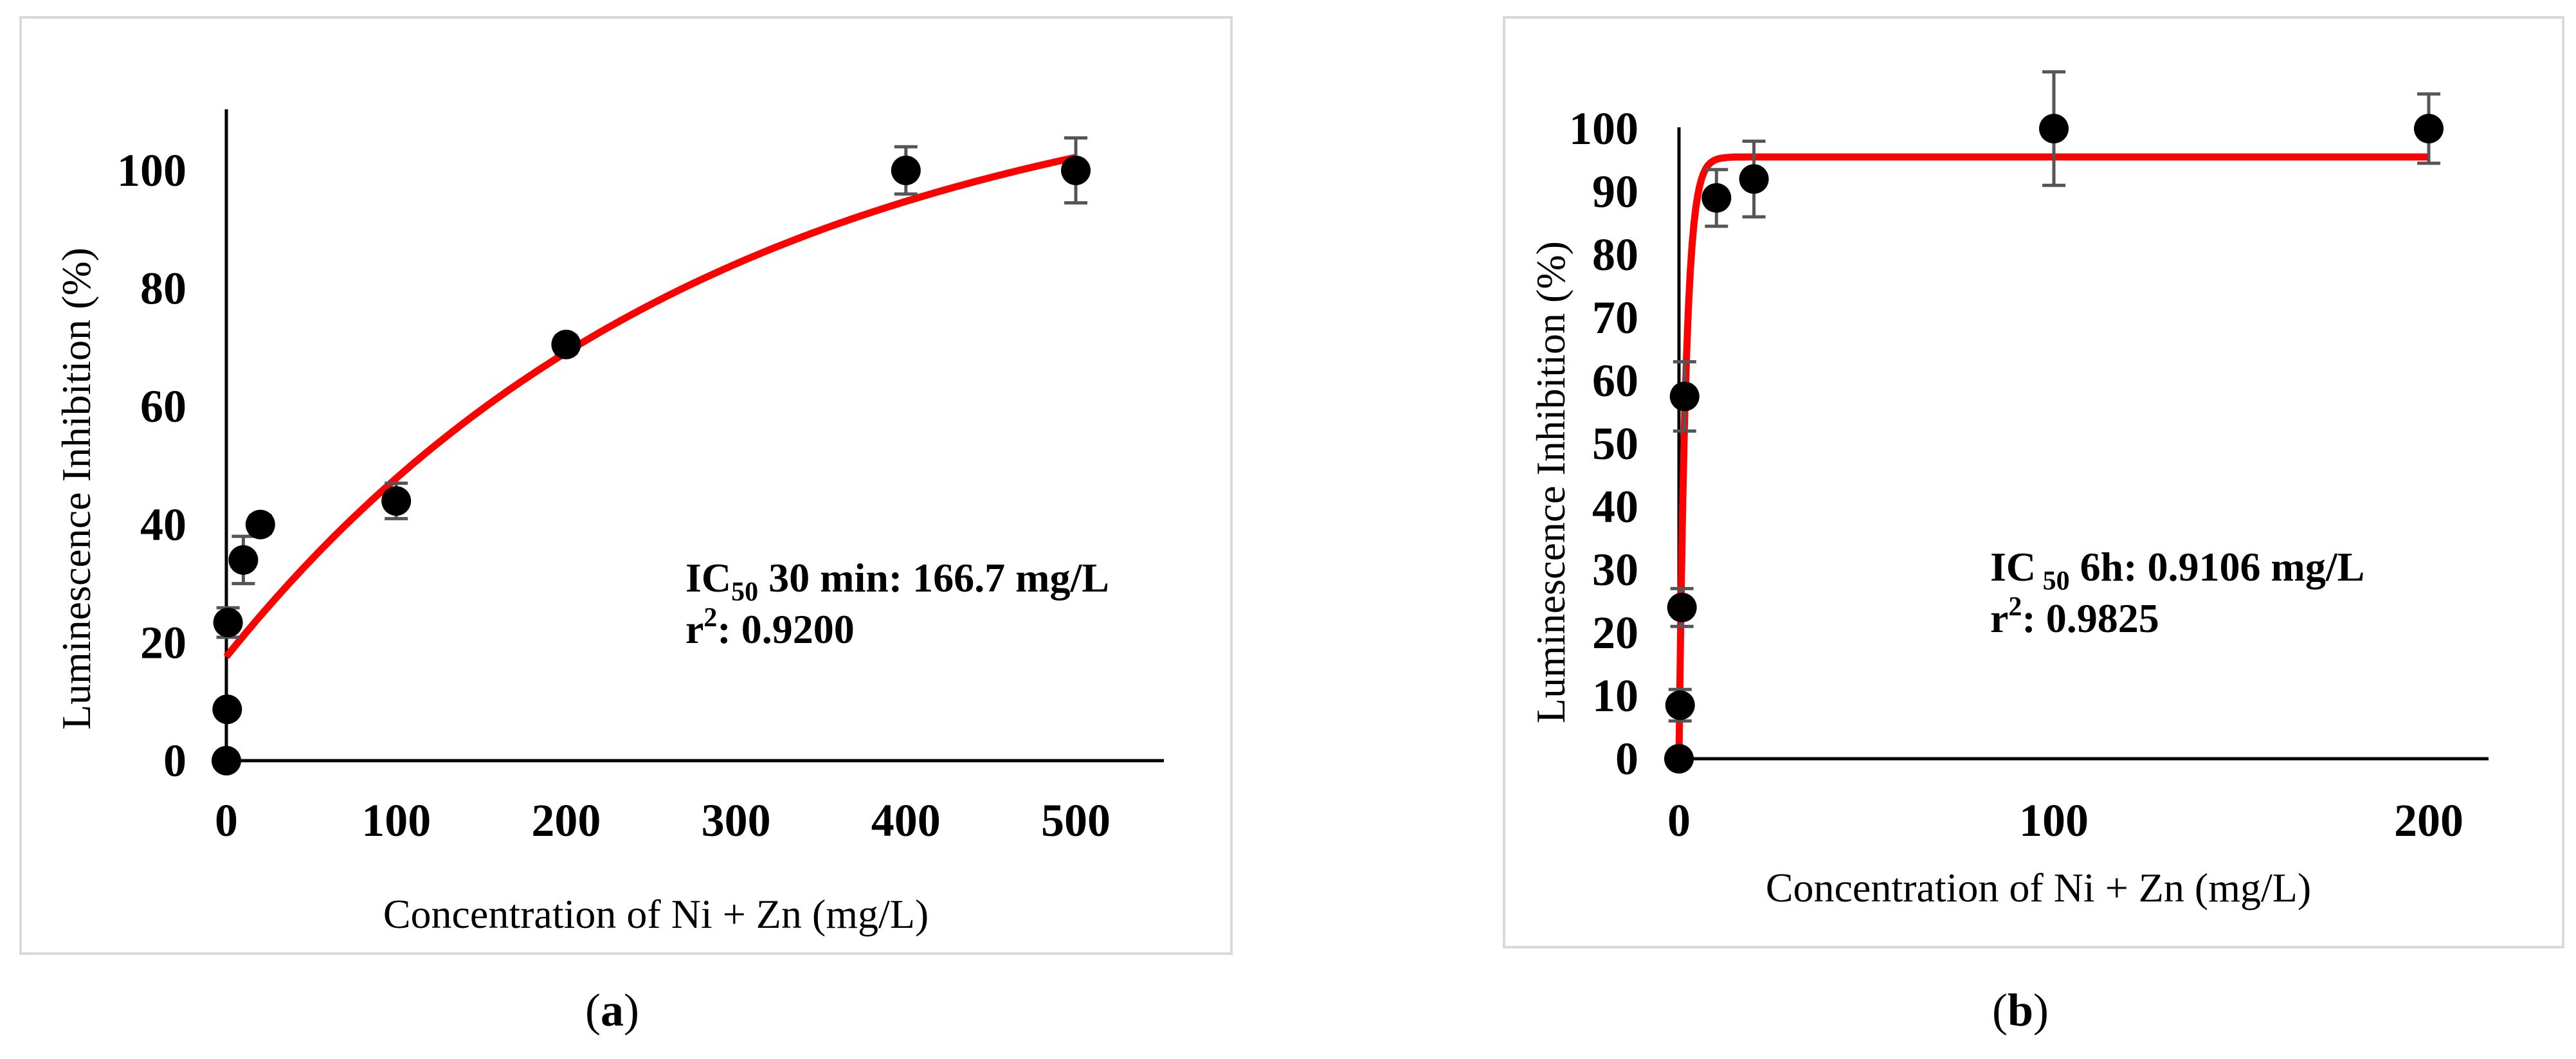  What do you see at coordinates (1551, 482) in the screenshot?
I see `panel-b-y-axis-title: Luminescence Inhibition (%)` at bounding box center [1551, 482].